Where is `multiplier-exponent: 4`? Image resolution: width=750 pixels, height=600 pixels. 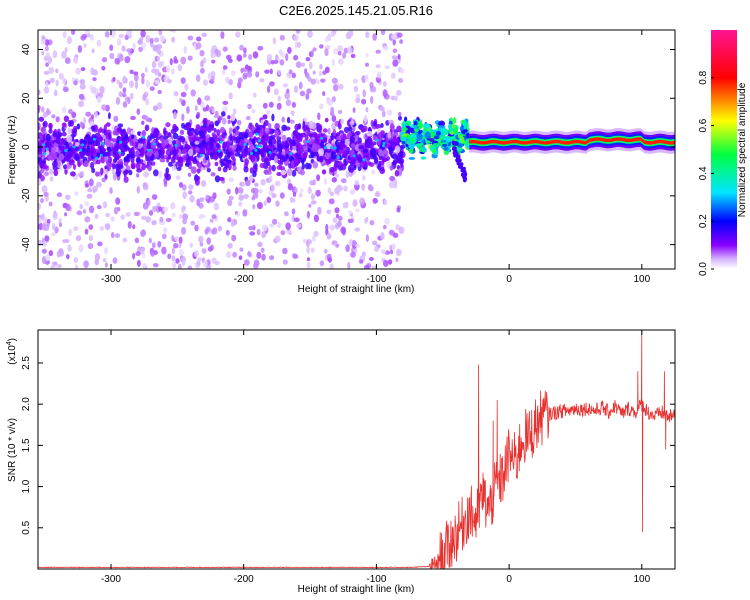
multiplier-exponent: 4 is located at coordinates (9, 343).